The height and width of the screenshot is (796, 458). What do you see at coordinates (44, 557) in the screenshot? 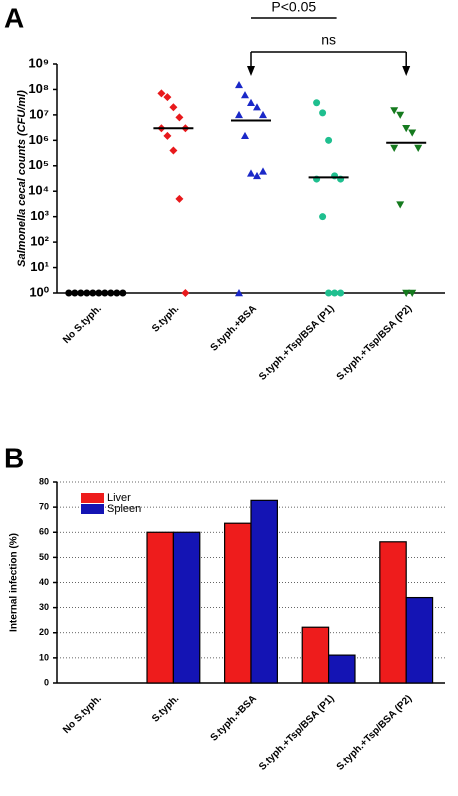
I see `y-tick-label: 50` at bounding box center [44, 557].